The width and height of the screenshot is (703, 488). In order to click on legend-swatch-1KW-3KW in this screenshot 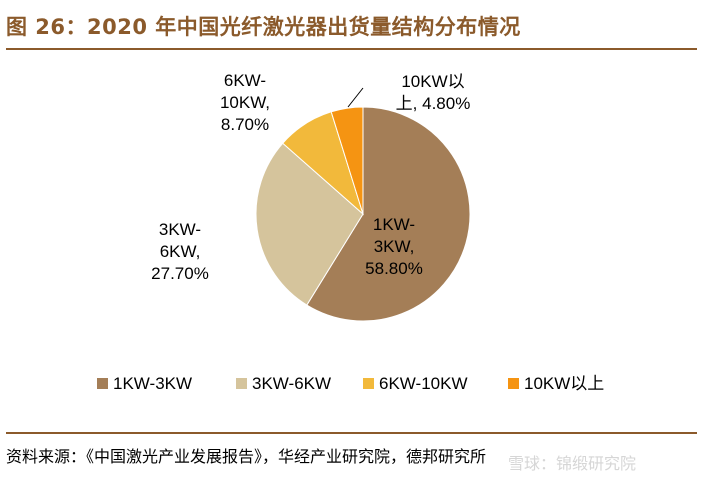, I will do `click(102, 383)`.